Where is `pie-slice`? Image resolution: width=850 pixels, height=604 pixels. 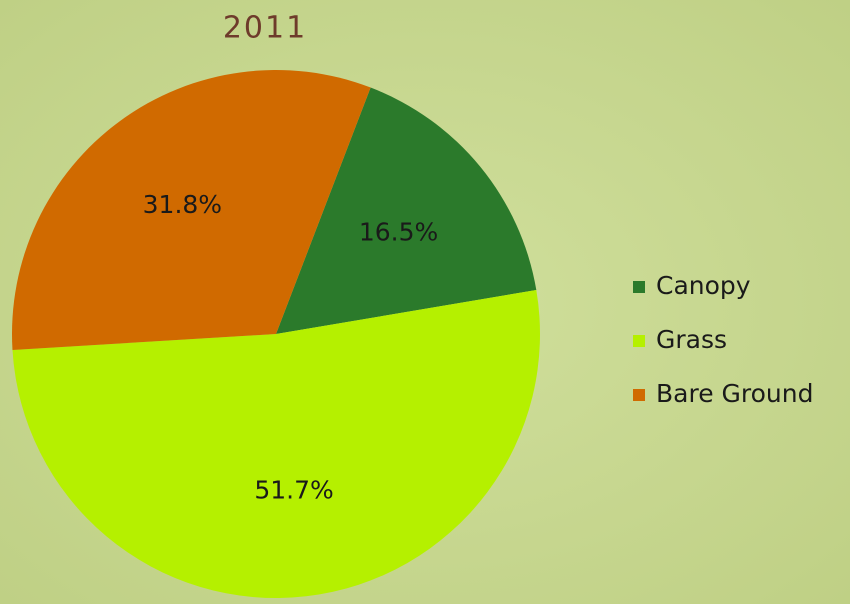
pie-slice is located at coordinates (406, 211).